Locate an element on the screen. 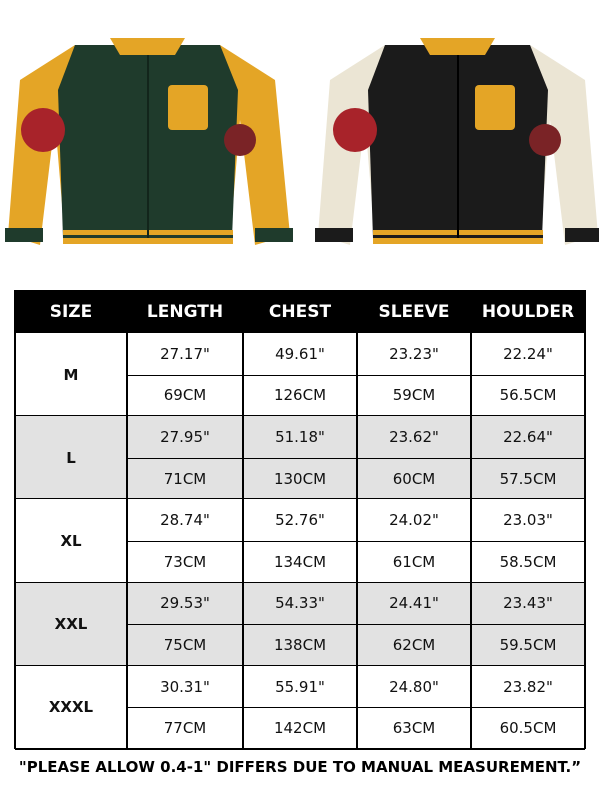 This screenshot has height=800, width=600. value-cell: 23.43" is located at coordinates (528, 603).